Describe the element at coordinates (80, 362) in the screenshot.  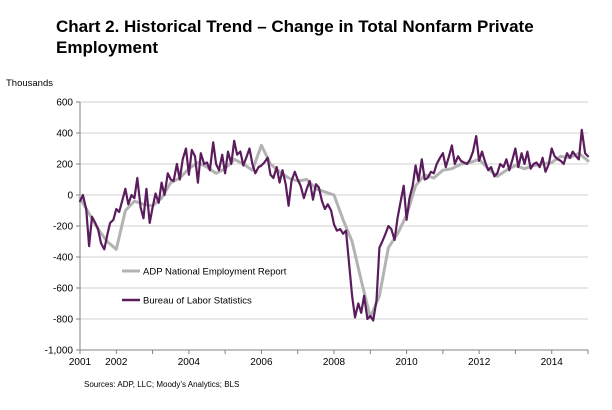
I see `x-tick-label: 2001` at that location.